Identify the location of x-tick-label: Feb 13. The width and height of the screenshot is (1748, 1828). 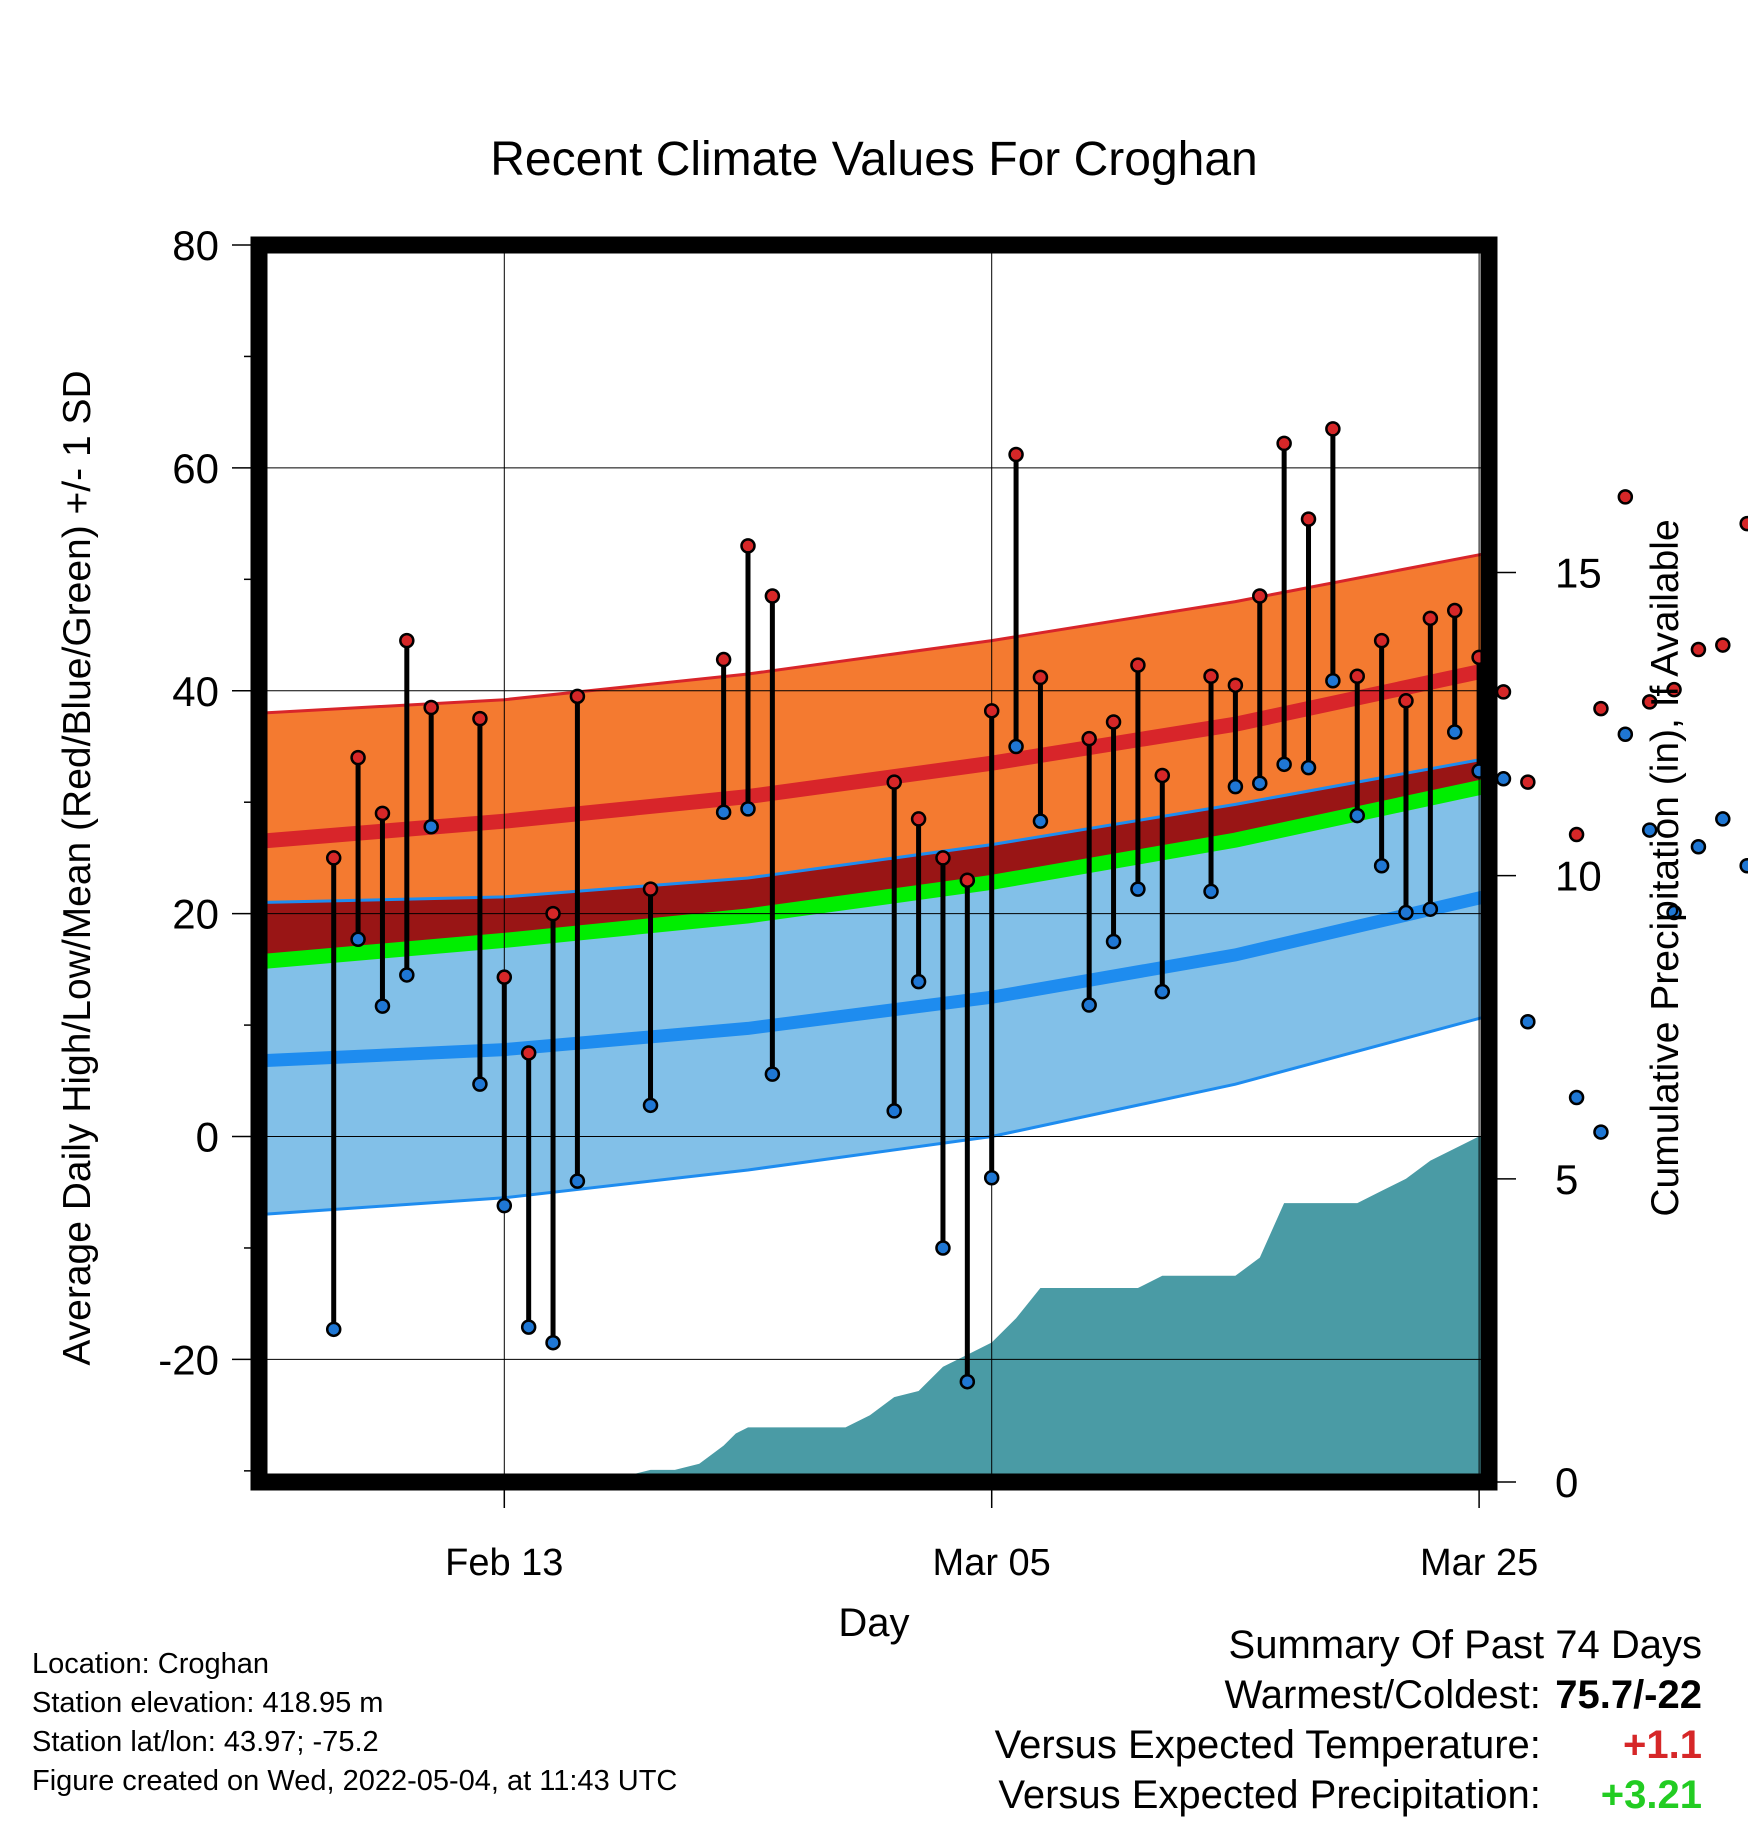
(504, 1563).